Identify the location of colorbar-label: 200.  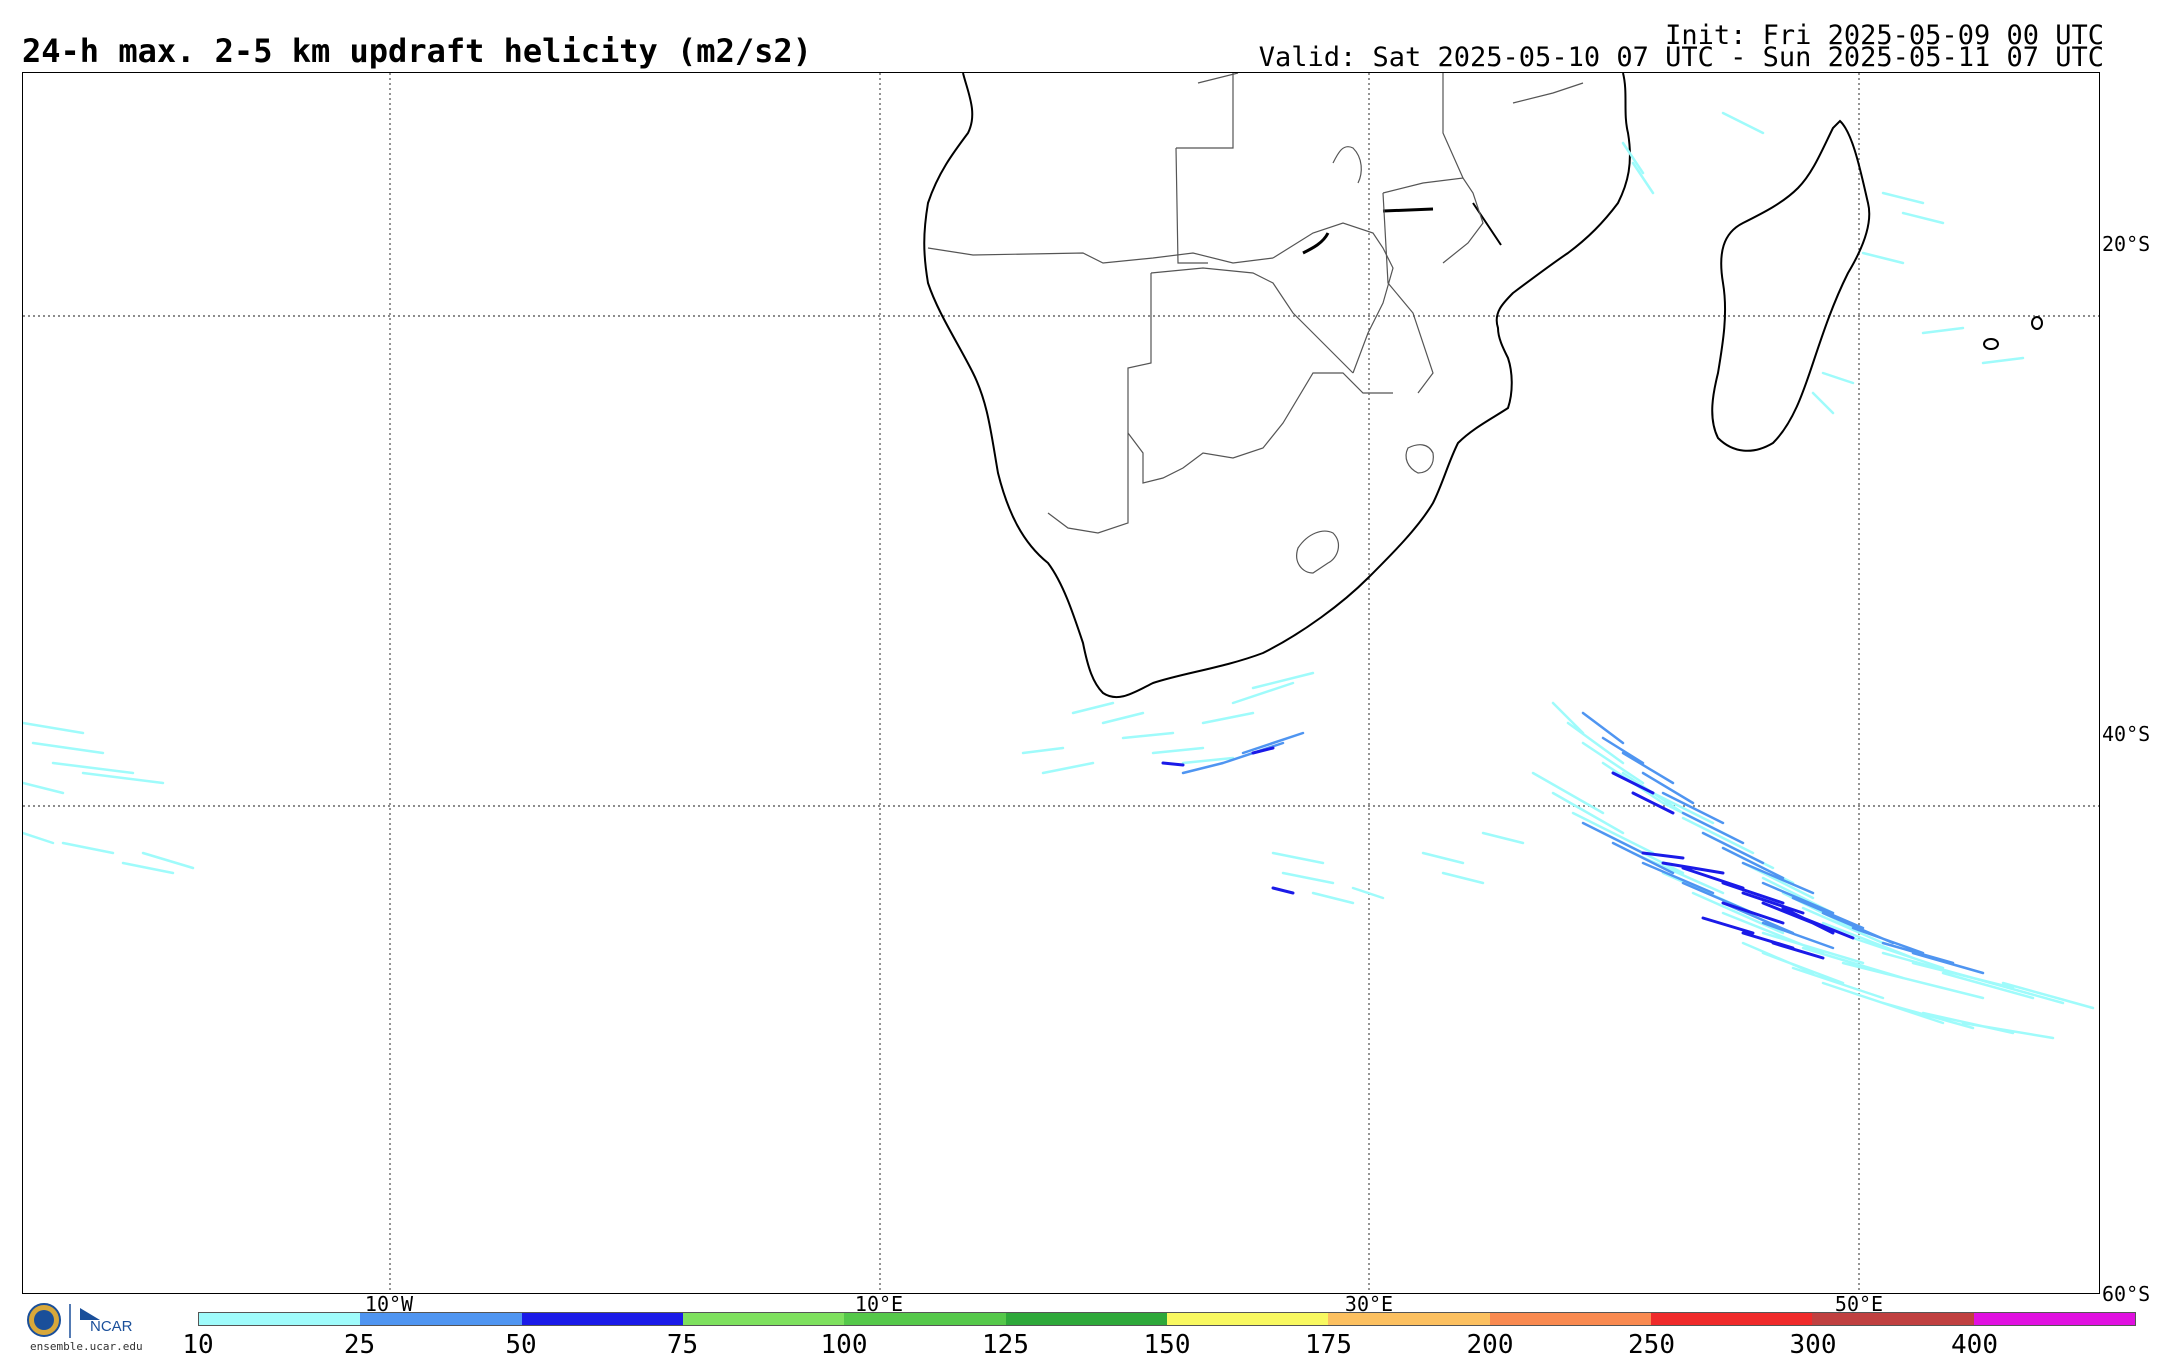
(1490, 1345).